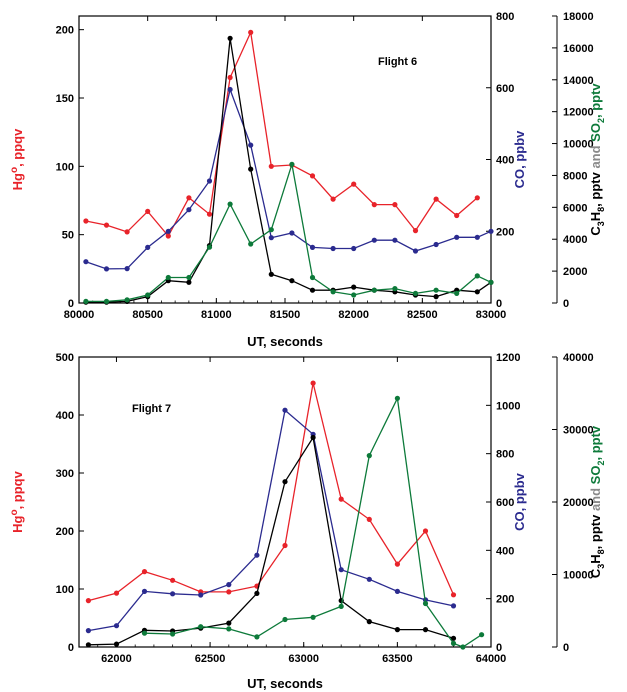  What do you see at coordinates (578, 431) in the screenshot?
I see `y3-tick-label: 30000` at bounding box center [578, 431].